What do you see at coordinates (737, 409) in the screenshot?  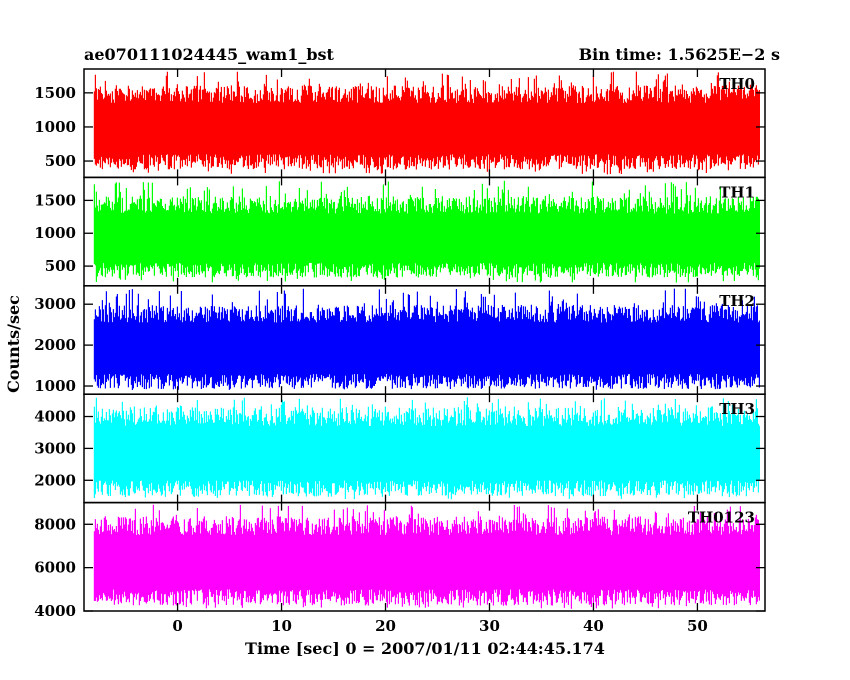 I see `panel-name-label: TH3` at bounding box center [737, 409].